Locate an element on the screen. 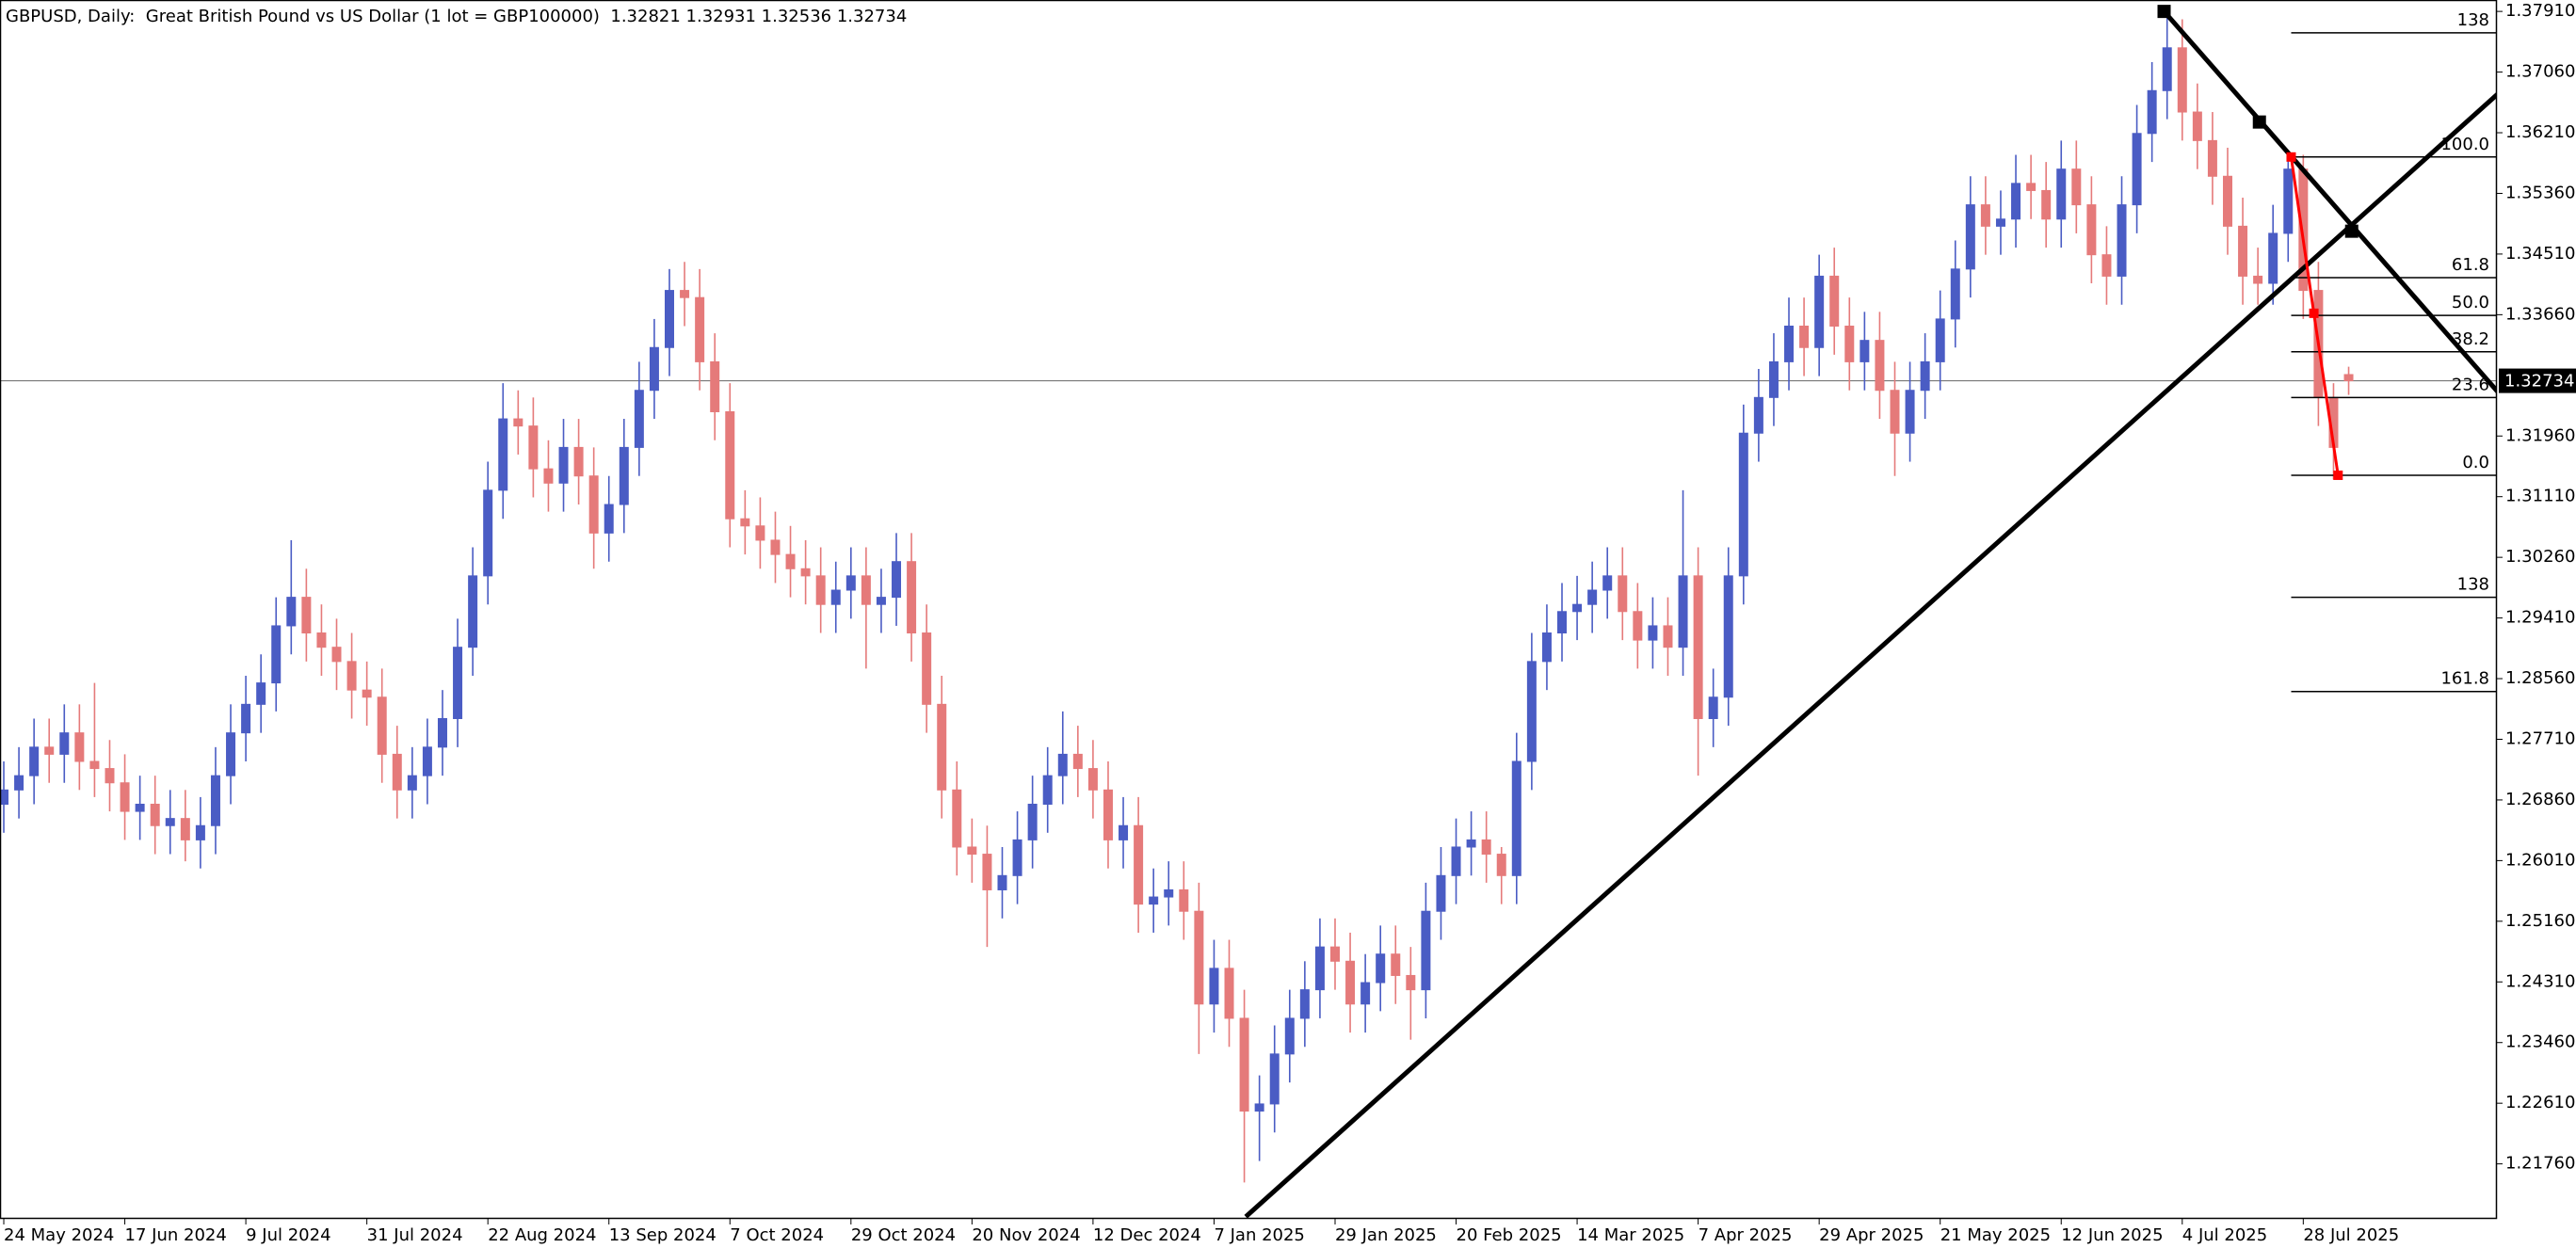  y-tick-label: 1.24310 is located at coordinates (2540, 981).